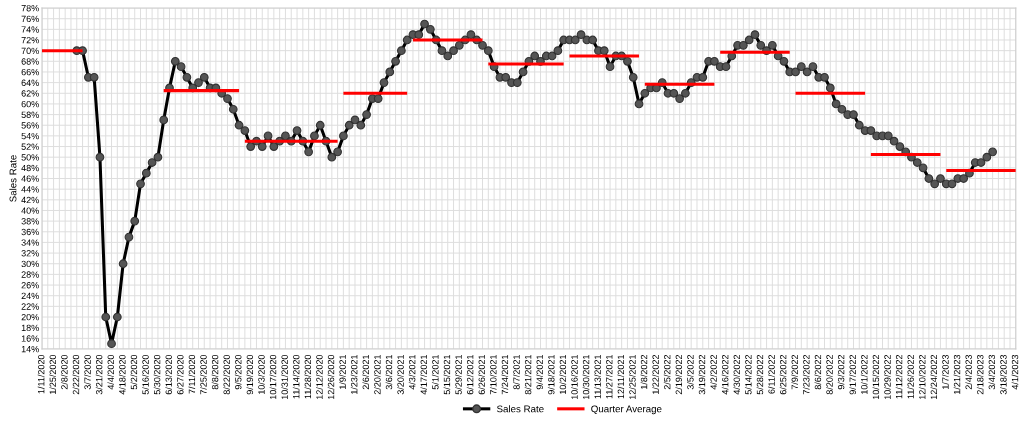 The width and height of the screenshot is (1024, 423). I want to click on y-tick-label: 62%, so click(30, 93).